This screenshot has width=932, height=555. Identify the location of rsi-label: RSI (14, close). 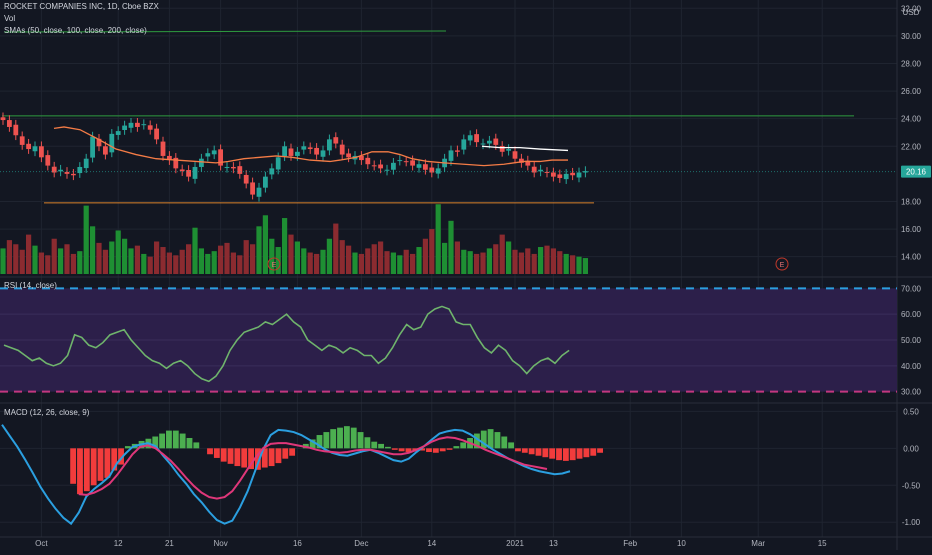
(30, 285).